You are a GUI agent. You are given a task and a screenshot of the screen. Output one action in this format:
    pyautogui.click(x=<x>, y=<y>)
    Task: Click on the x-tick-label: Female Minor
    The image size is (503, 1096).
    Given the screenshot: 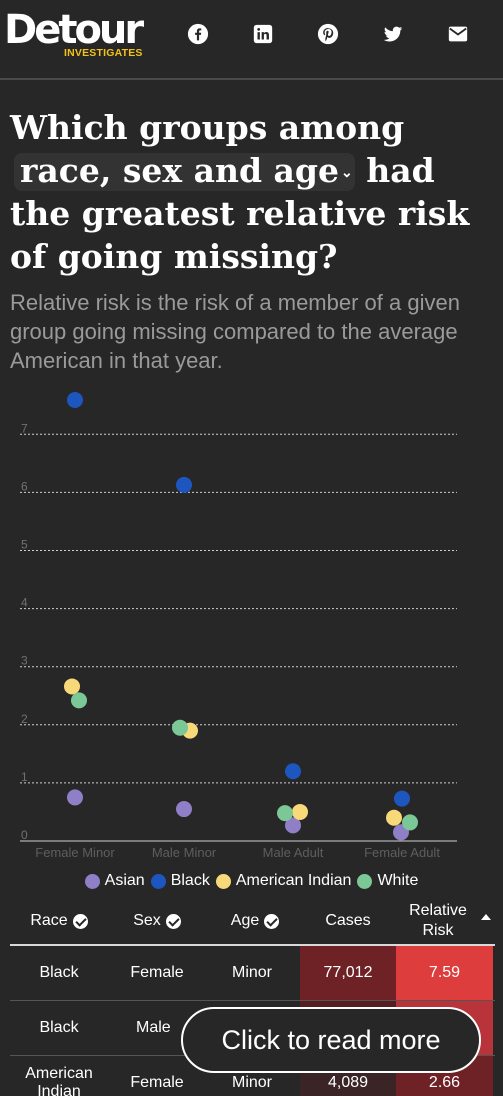 What is the action you would take?
    pyautogui.click(x=75, y=852)
    